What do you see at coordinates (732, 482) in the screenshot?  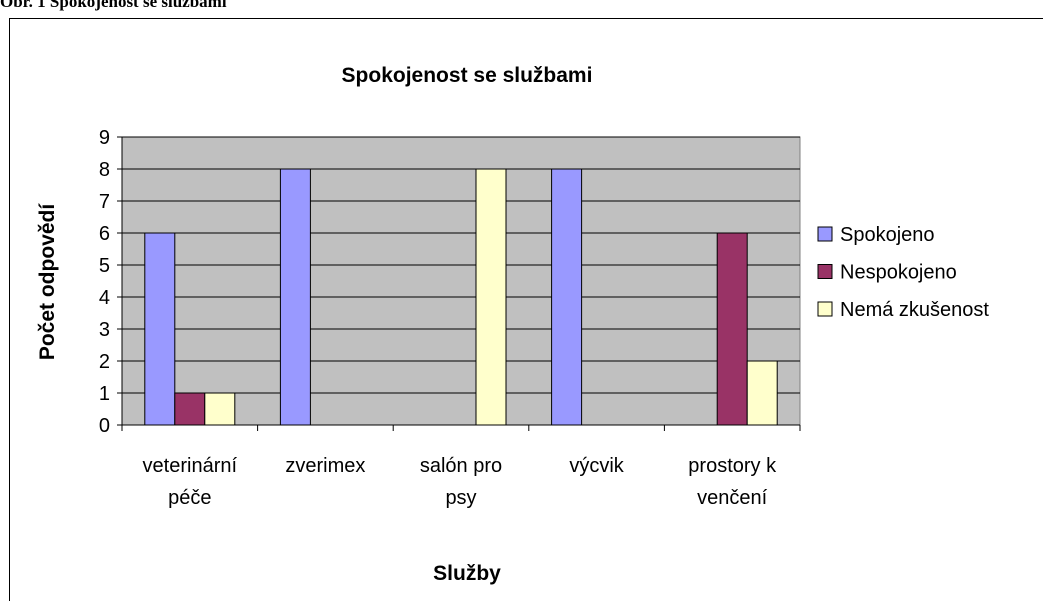 I see `x-tick-label: prostory k venčení` at bounding box center [732, 482].